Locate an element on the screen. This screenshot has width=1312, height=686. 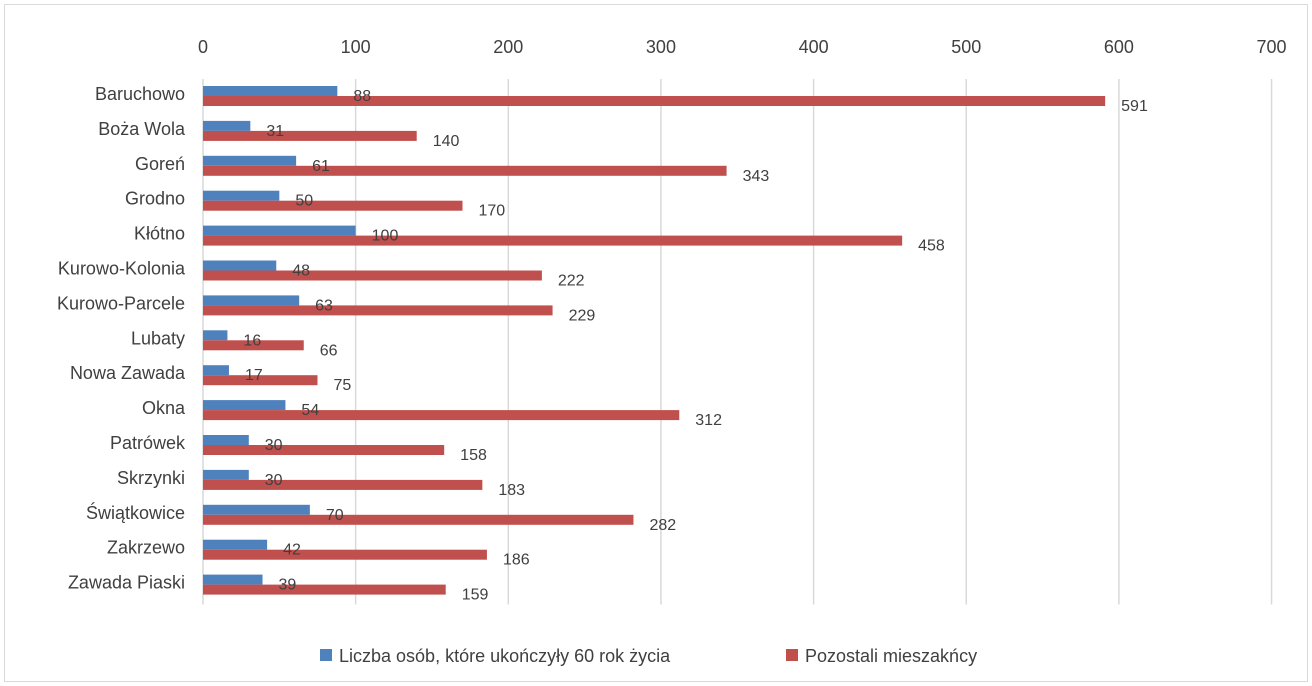
data-label-series-2: 170 is located at coordinates (492, 211).